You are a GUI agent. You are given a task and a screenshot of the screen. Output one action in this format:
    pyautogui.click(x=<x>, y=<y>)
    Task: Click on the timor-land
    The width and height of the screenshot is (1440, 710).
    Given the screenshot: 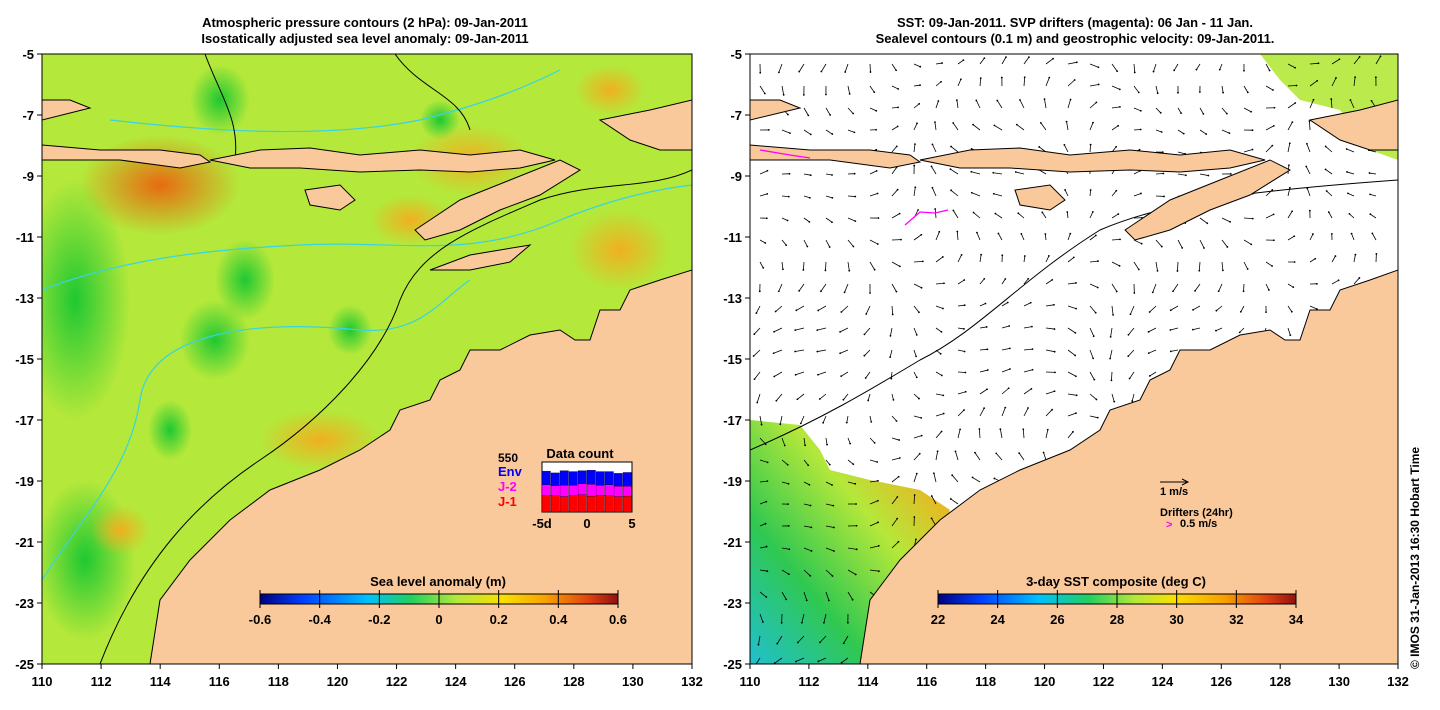 What is the action you would take?
    pyautogui.click(x=498, y=200)
    